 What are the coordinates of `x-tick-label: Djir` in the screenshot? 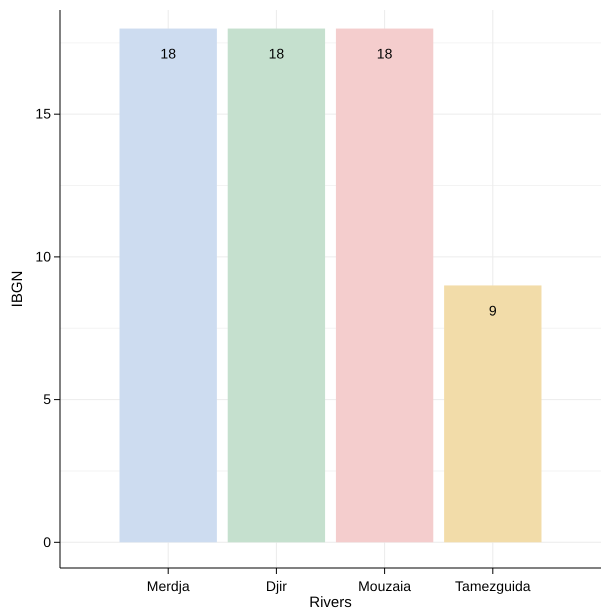 It's located at (277, 586).